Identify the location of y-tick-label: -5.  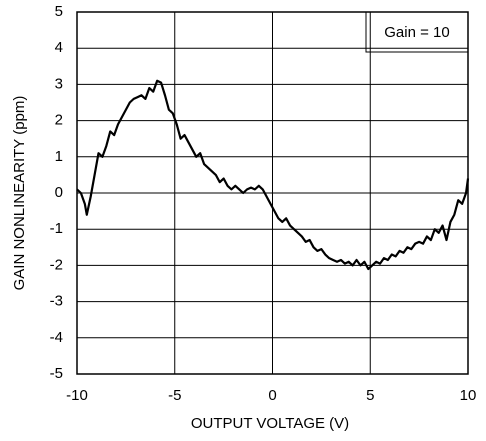
(56, 373).